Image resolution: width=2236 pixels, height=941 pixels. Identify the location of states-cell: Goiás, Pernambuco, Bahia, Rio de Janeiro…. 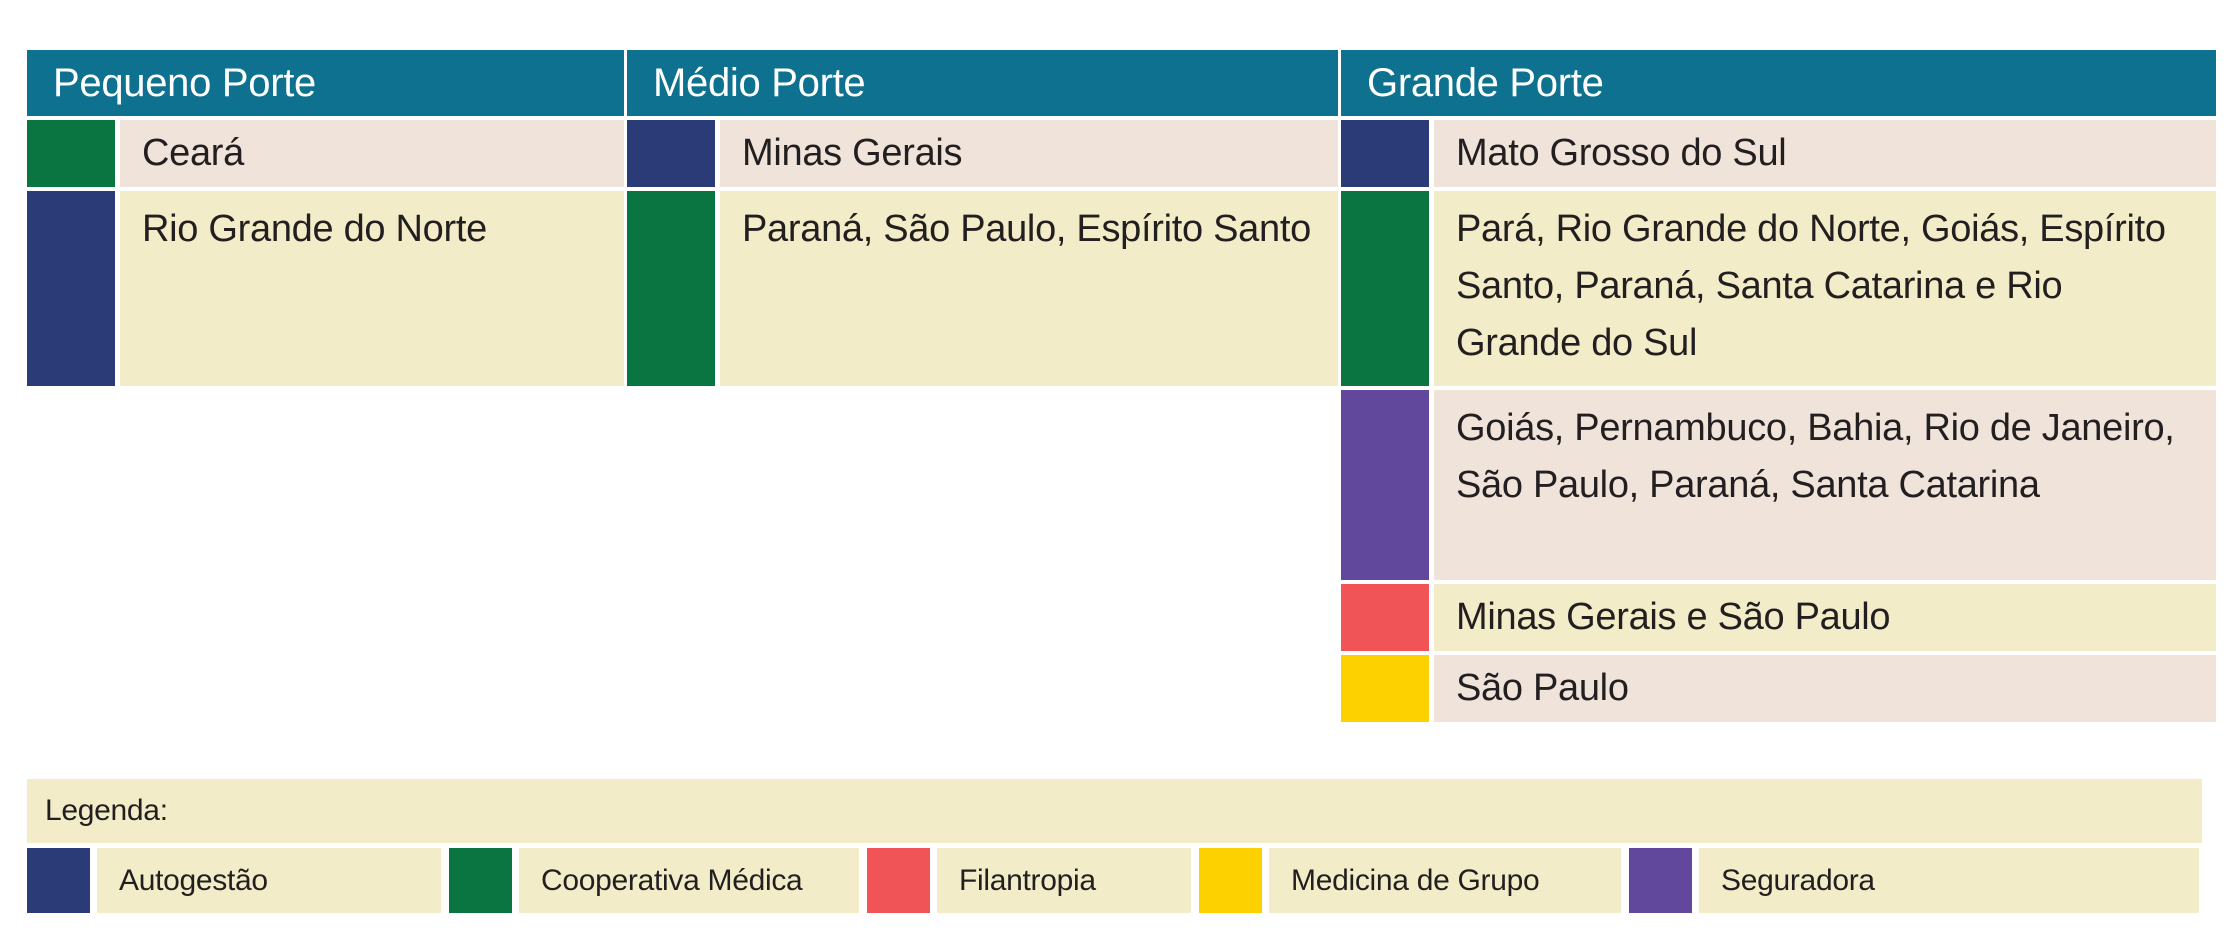
(1825, 485).